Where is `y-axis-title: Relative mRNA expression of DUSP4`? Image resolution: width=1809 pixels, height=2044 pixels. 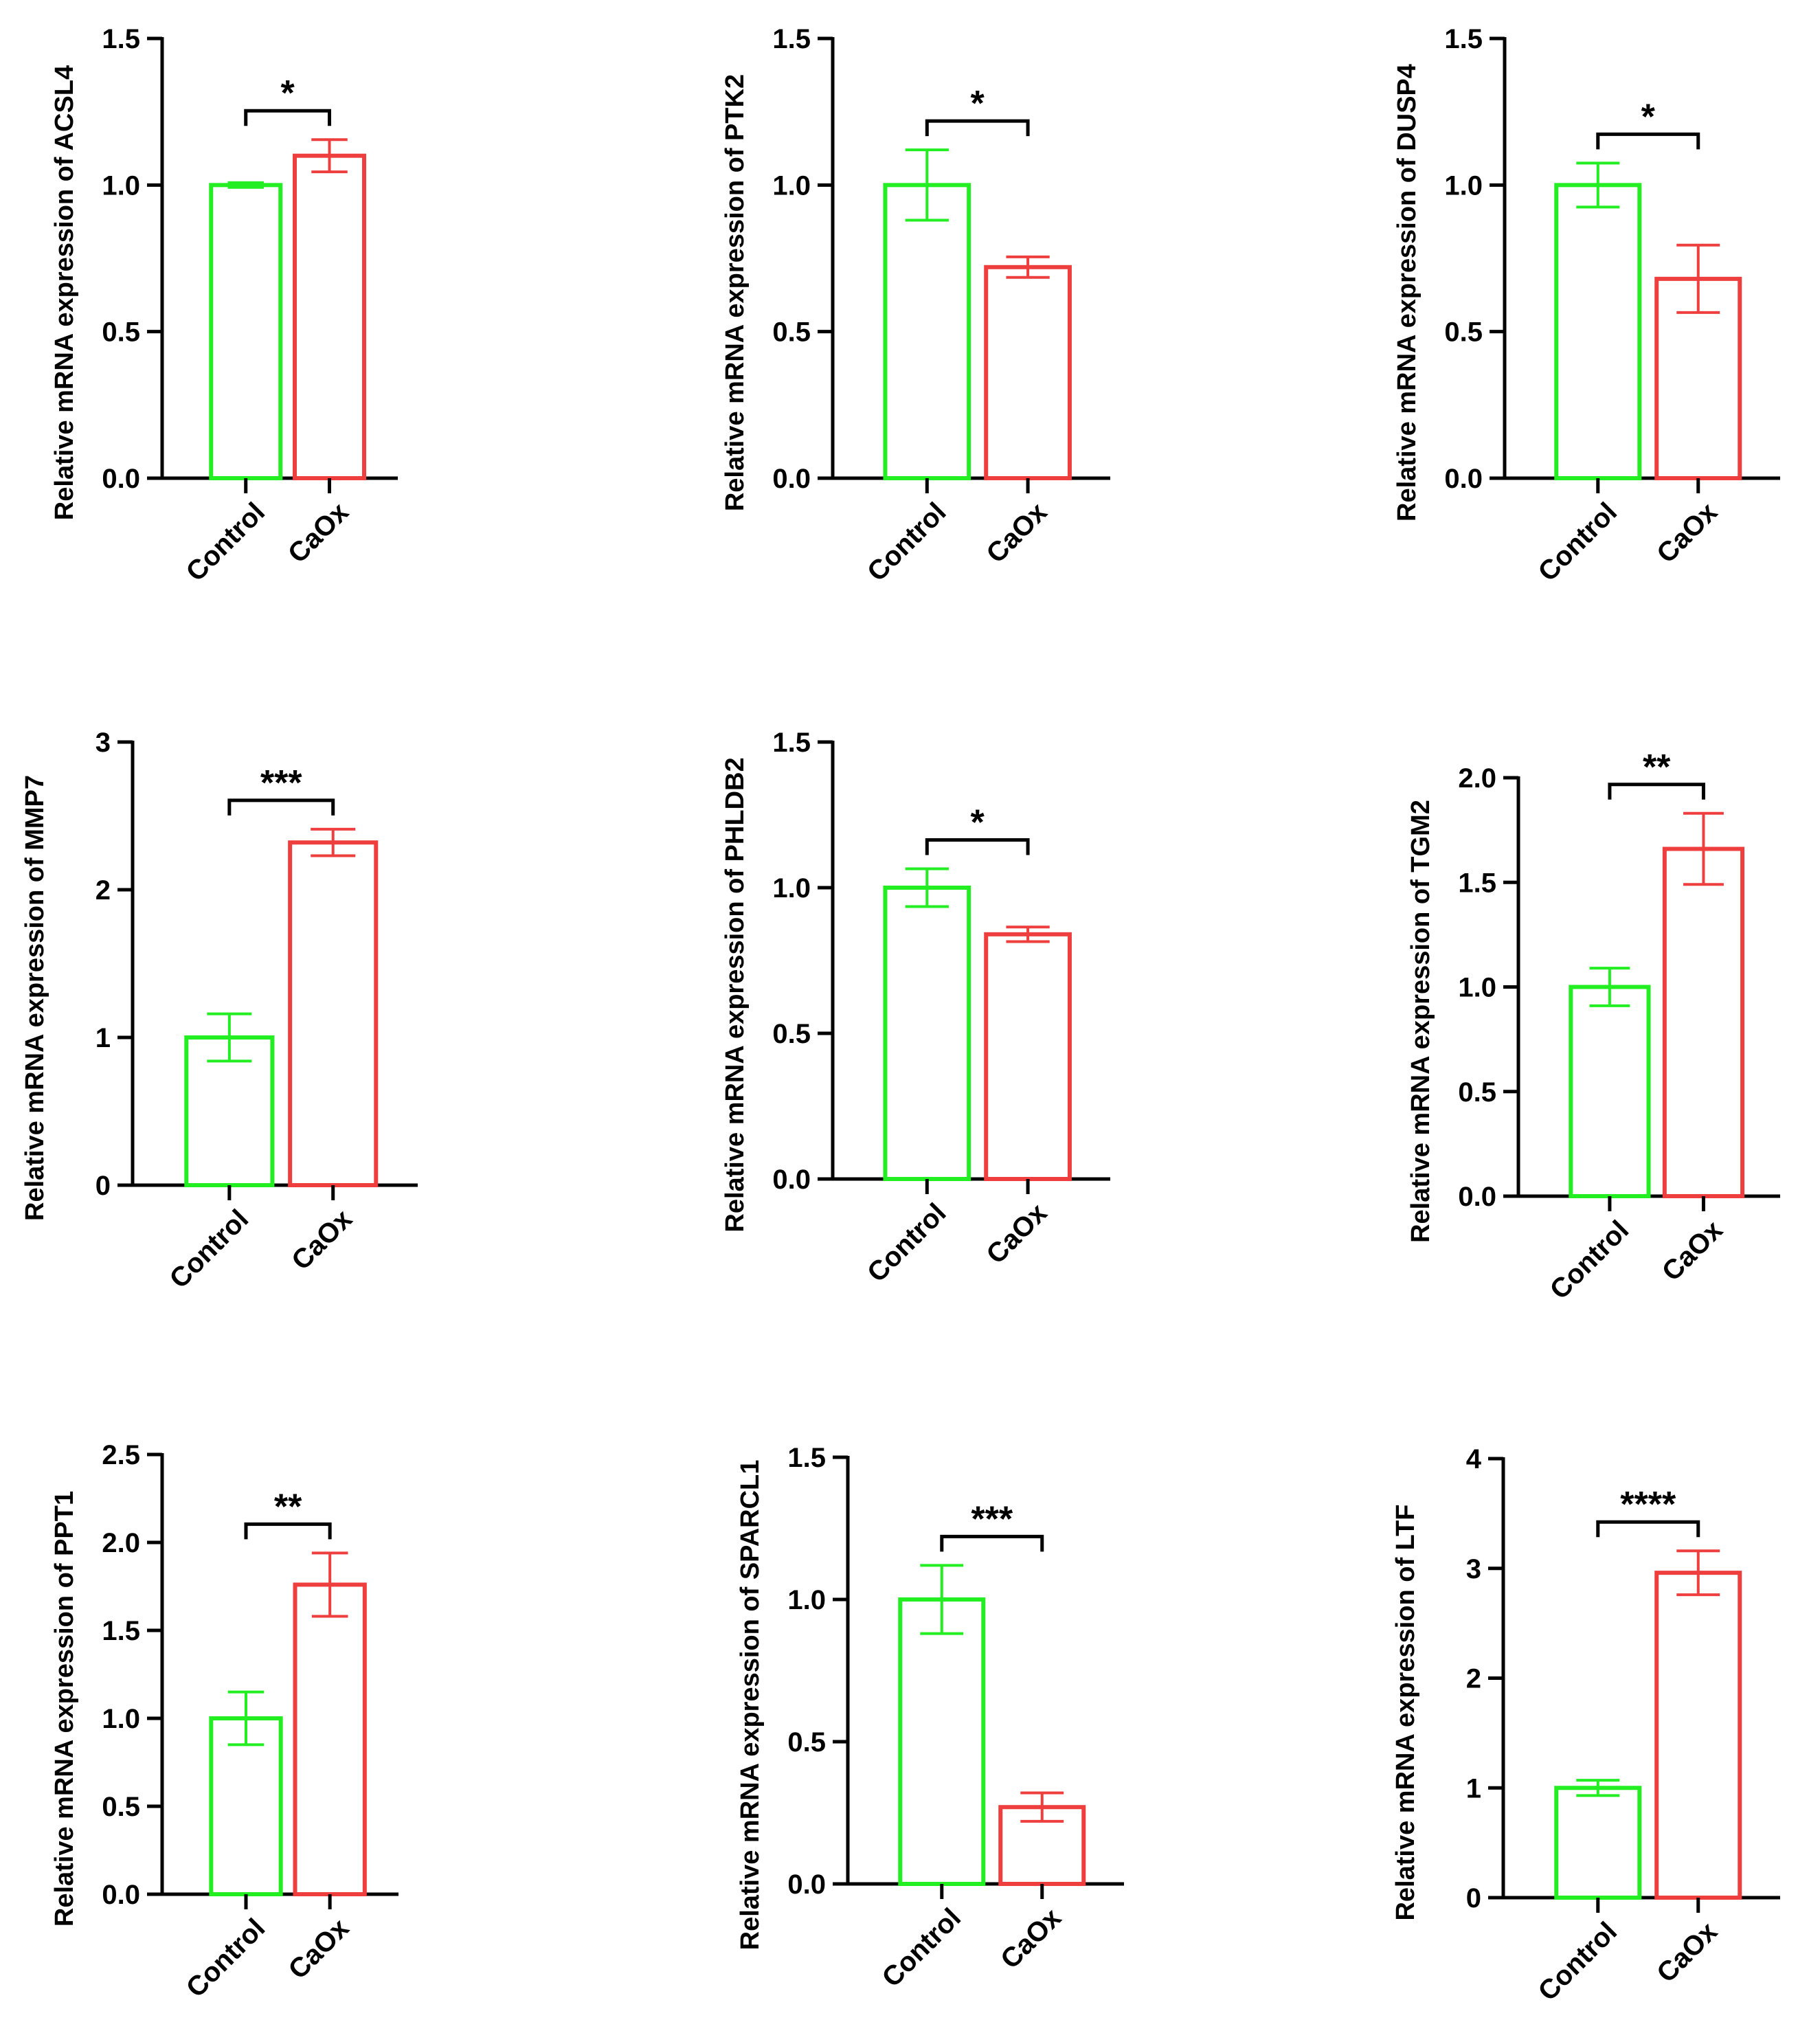
y-axis-title: Relative mRNA expression of DUSP4 is located at coordinates (1407, 292).